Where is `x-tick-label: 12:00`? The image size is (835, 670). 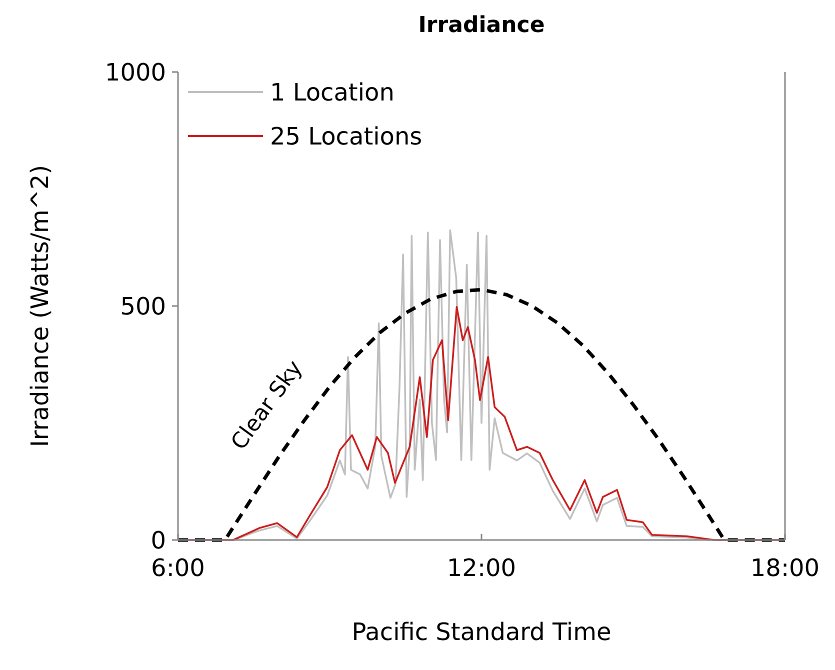 x-tick-label: 12:00 is located at coordinates (481, 568).